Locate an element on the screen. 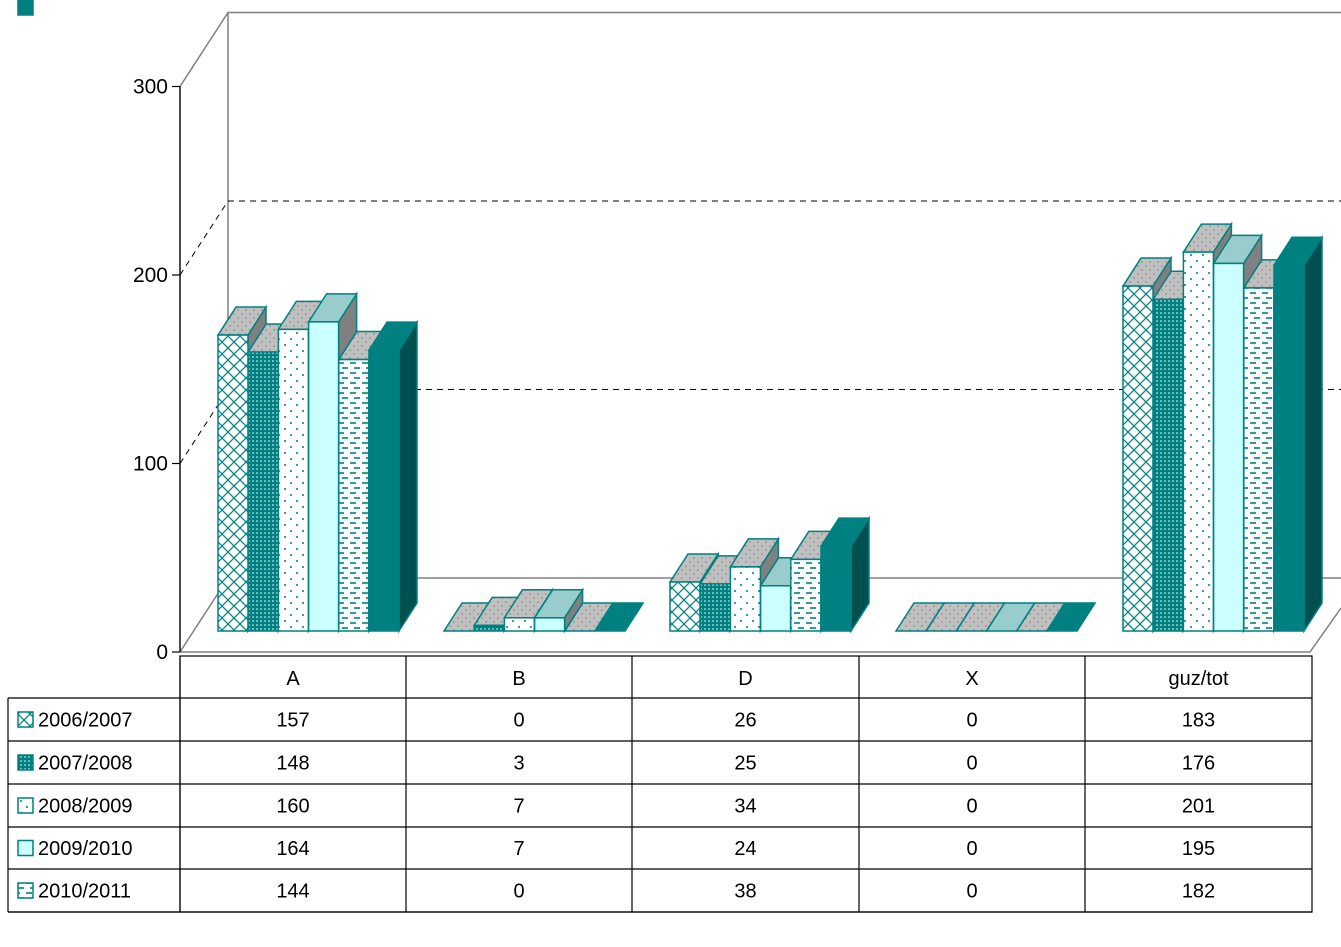 Image resolution: width=1341 pixels, height=947 pixels. data-label: 176 is located at coordinates (1198, 764).